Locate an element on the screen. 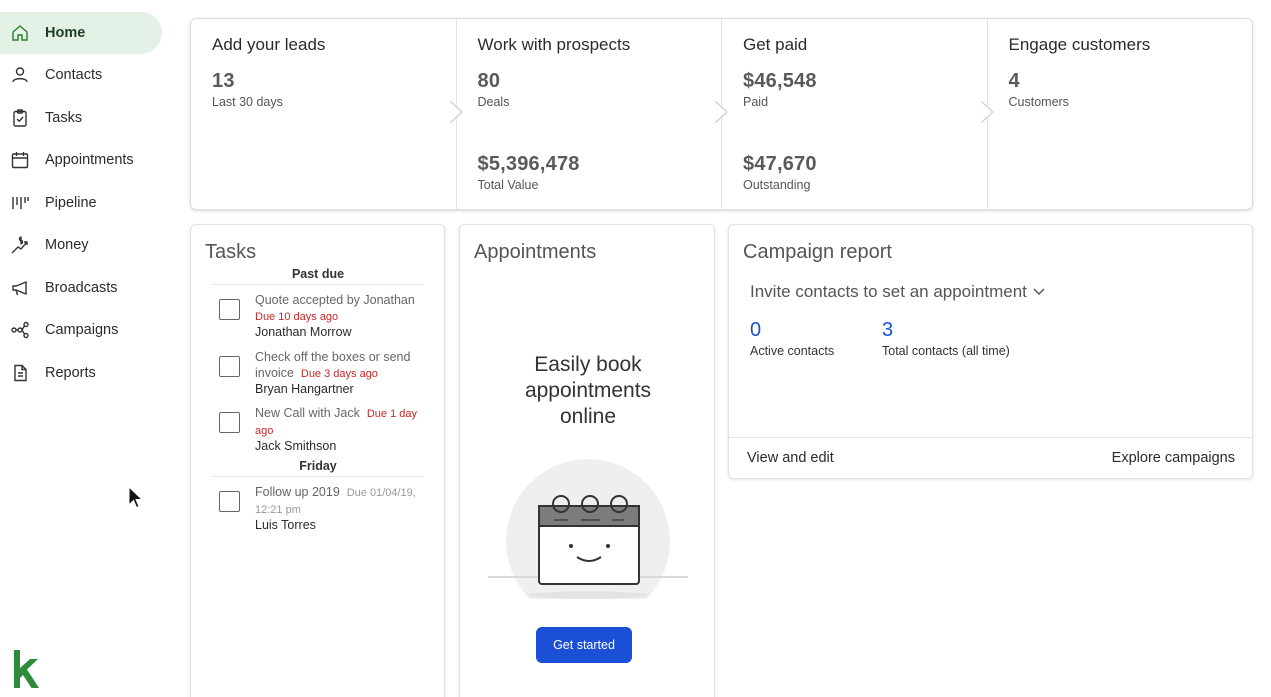 This screenshot has height=697, width=1271. sidebar-item-money: Money is located at coordinates (81, 245).